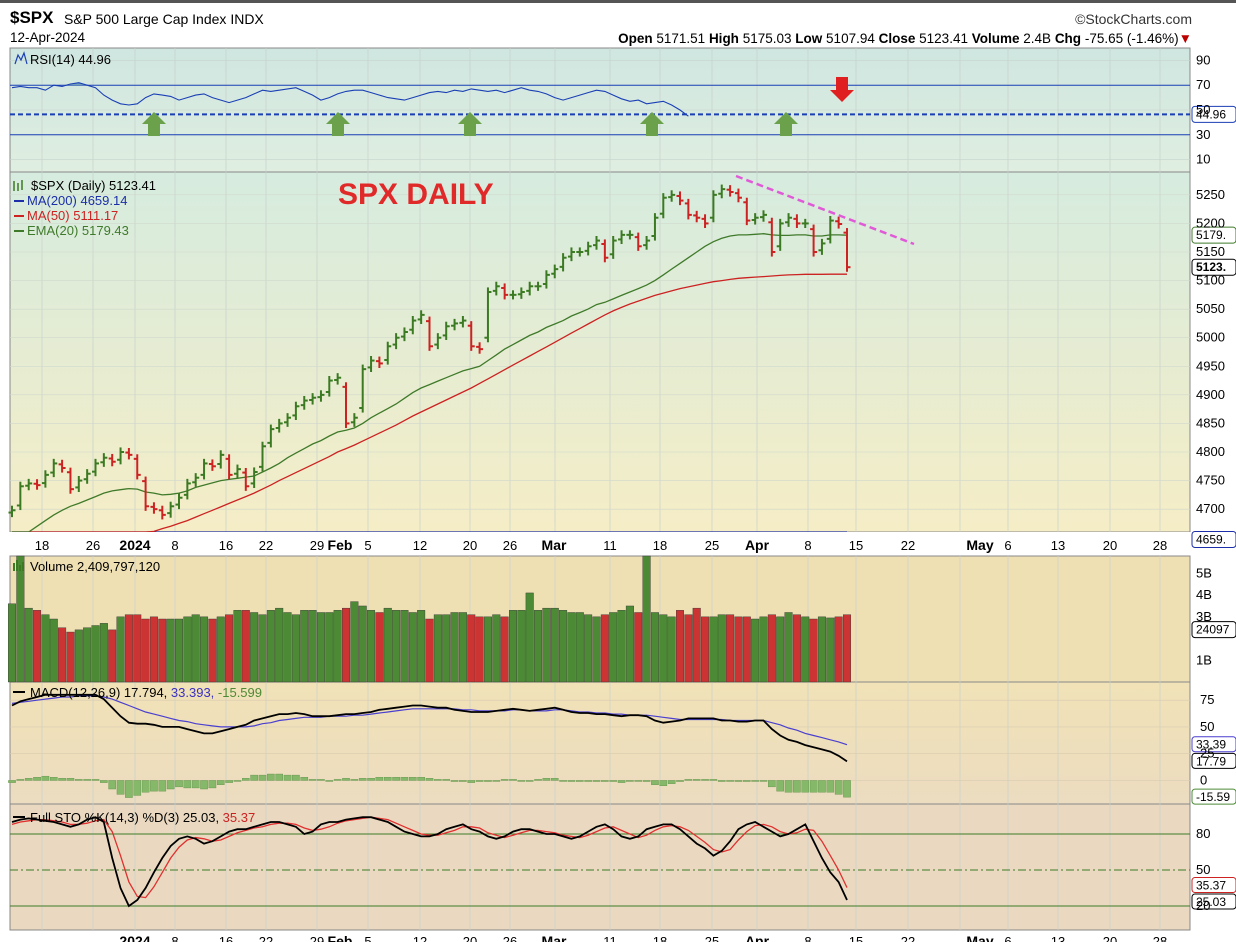  Describe the element at coordinates (943, 38) in the screenshot. I see `close-value: 5123.41` at that location.